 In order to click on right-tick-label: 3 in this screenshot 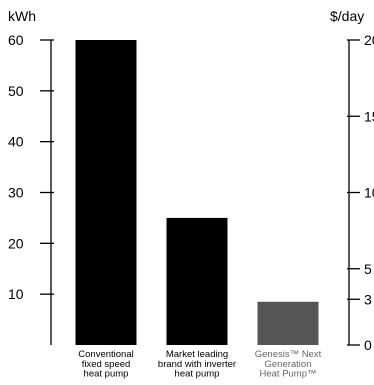, I will do `click(368, 299)`.